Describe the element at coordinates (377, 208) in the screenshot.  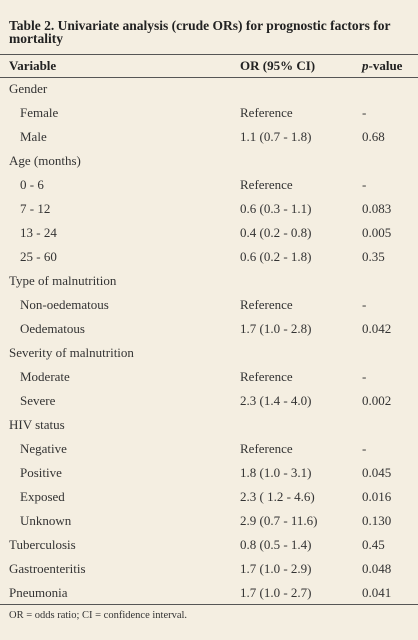
I see `p-cell: 0.083` at that location.